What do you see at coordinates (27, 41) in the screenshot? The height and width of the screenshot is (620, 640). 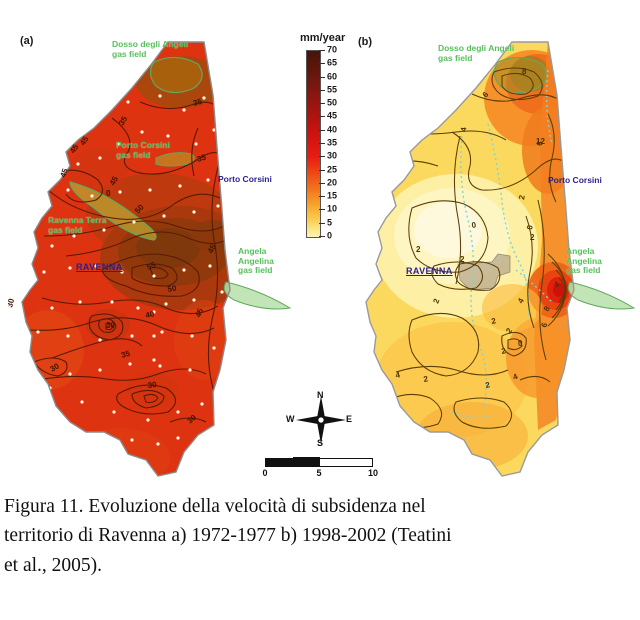 I see `panel-a-label: (a)` at bounding box center [27, 41].